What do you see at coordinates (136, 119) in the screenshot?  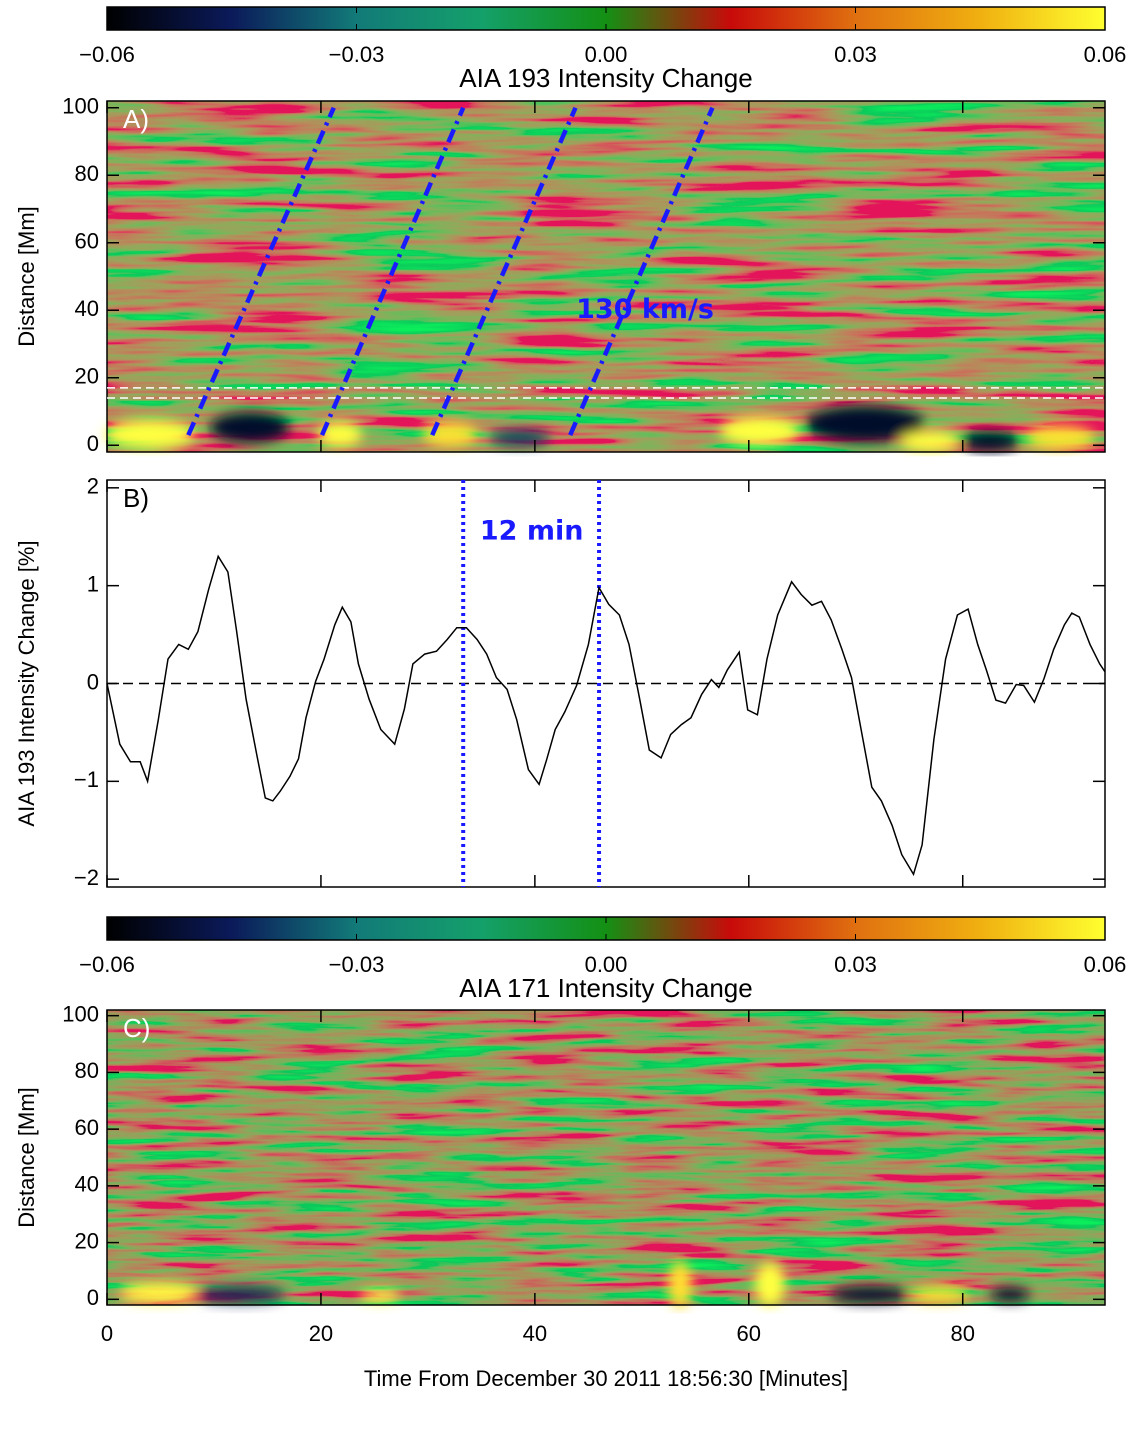 I see `panel-label: A)` at bounding box center [136, 119].